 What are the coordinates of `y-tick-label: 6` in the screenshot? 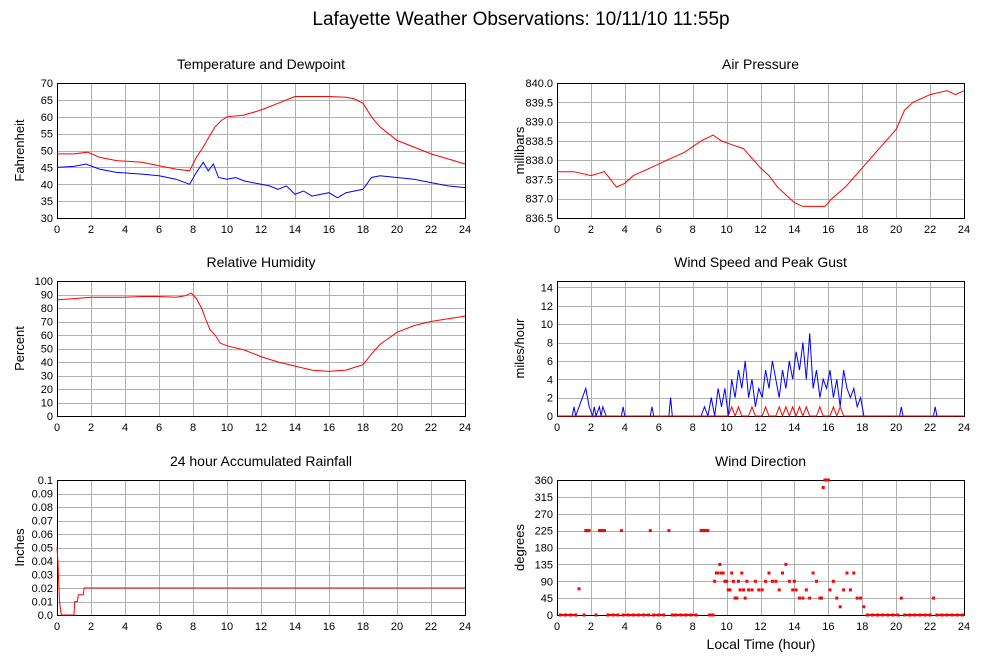 It's located at (550, 362).